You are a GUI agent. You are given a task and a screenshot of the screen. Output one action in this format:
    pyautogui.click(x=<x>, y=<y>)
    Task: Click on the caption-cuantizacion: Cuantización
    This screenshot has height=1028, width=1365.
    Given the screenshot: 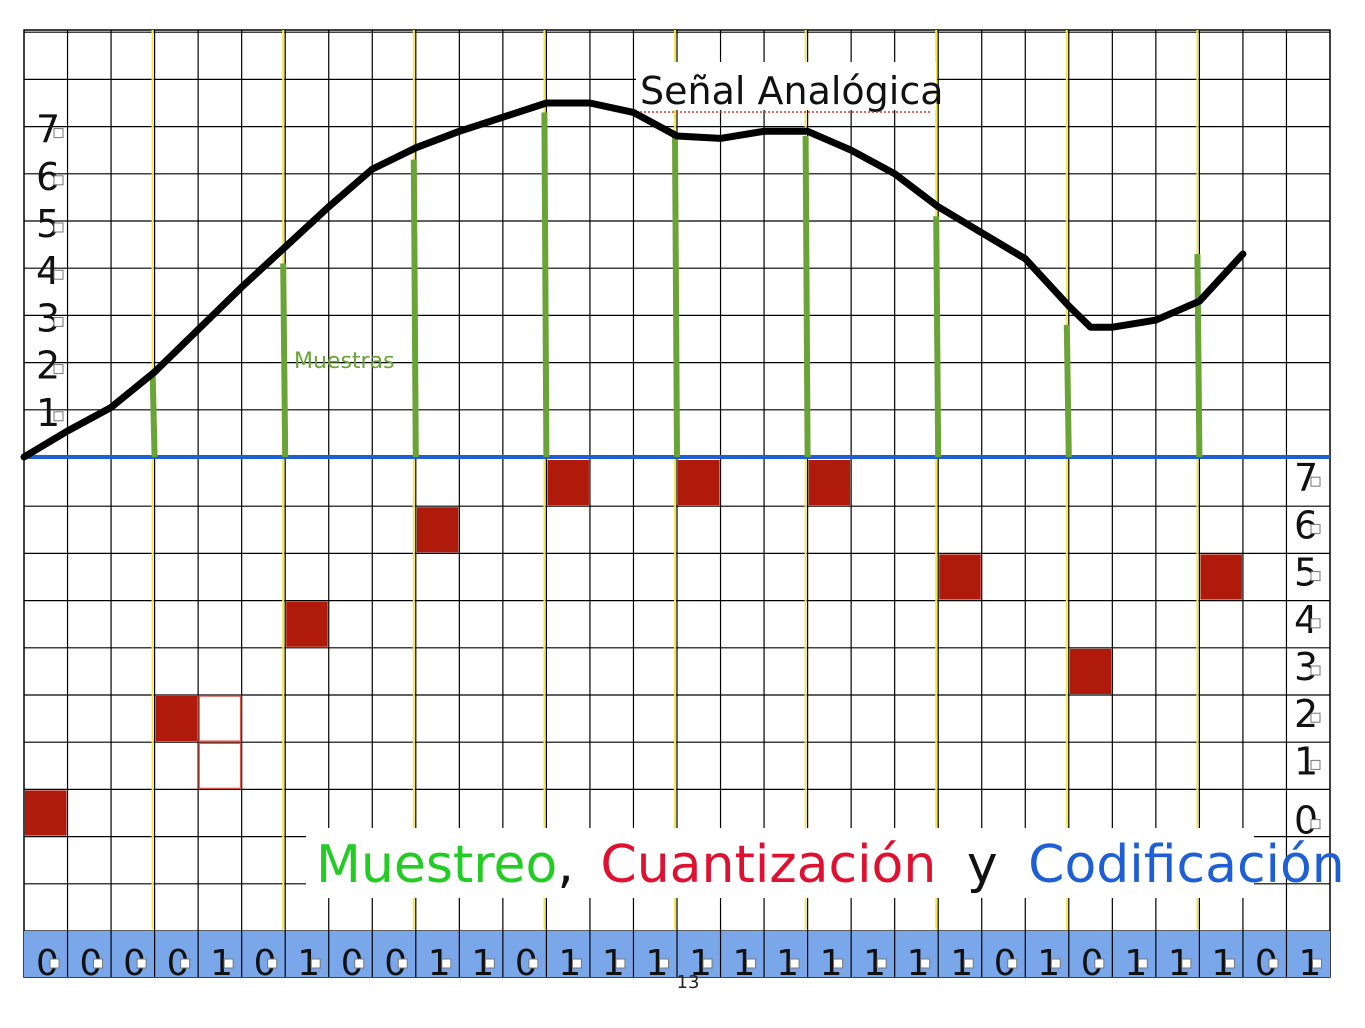 What is the action you would take?
    pyautogui.click(x=768, y=865)
    